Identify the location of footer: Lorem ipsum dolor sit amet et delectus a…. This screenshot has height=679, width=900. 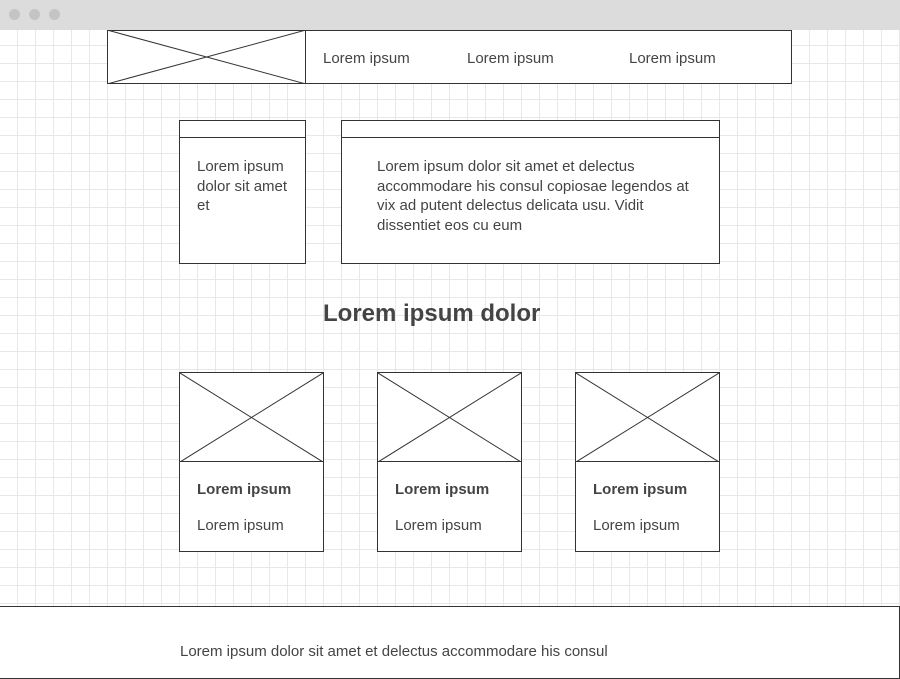
(450, 642).